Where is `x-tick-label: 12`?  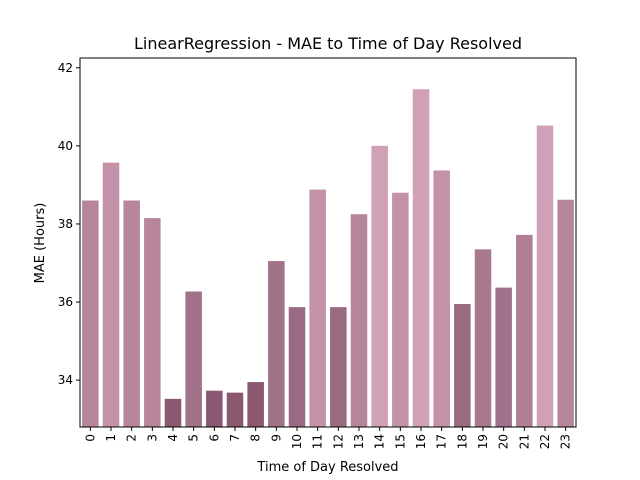 x-tick-label: 12 is located at coordinates (338, 441).